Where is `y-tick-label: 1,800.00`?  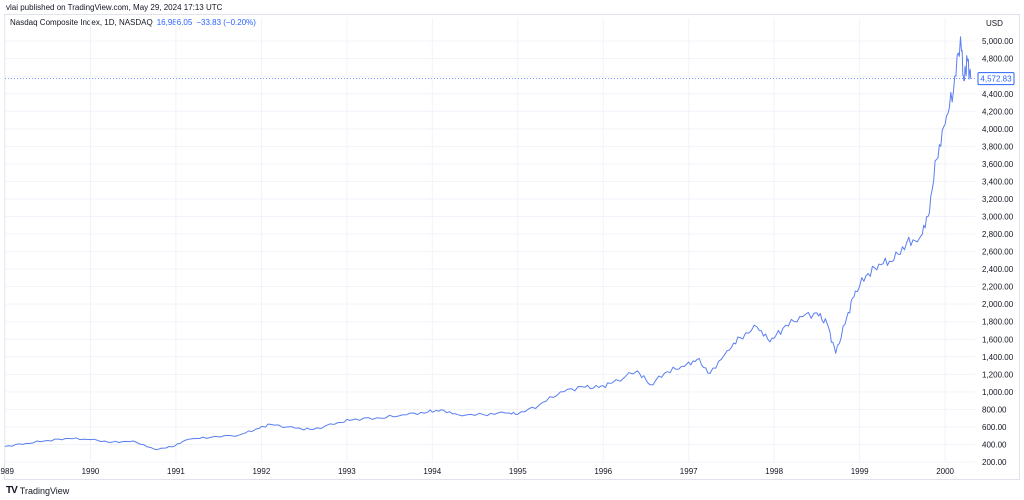
y-tick-label: 1,800.00 is located at coordinates (998, 322).